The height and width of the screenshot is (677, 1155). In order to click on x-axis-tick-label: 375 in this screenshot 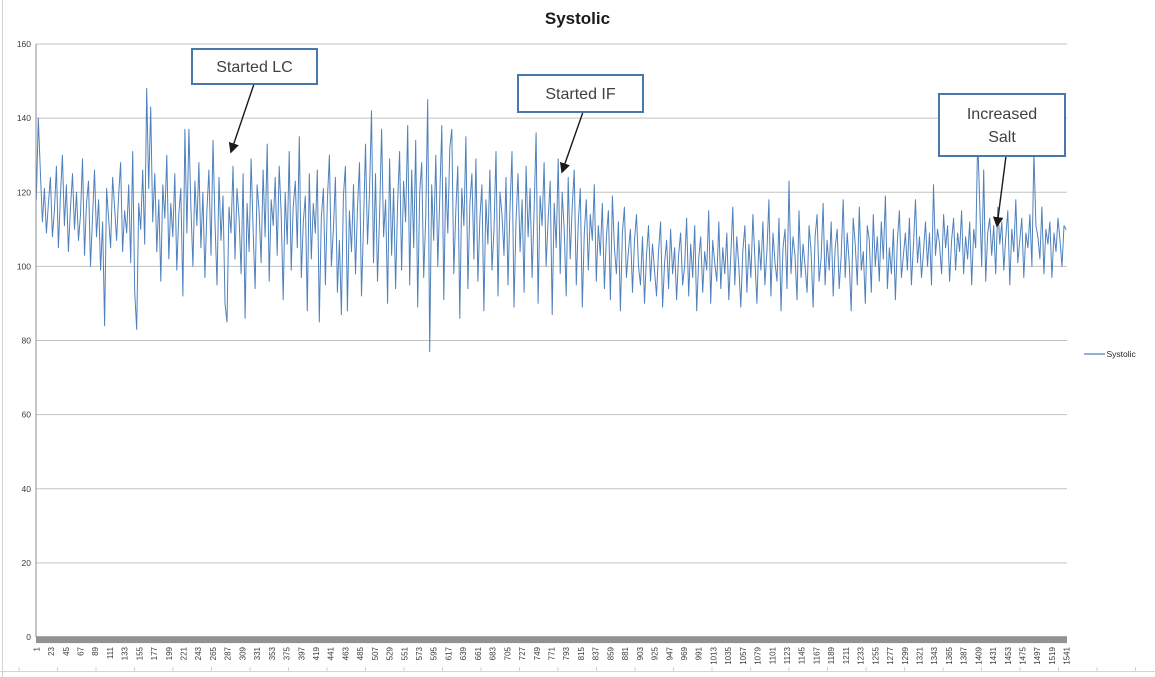, I will do `click(287, 653)`.